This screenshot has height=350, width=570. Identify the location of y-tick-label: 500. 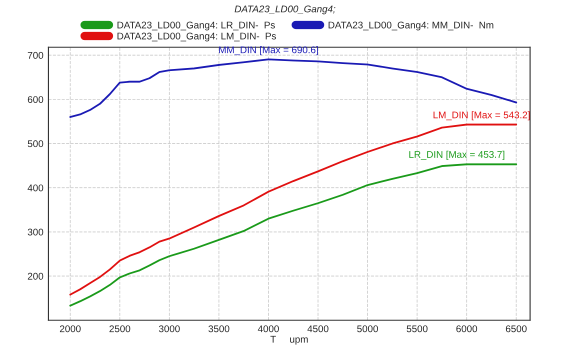
(36, 144).